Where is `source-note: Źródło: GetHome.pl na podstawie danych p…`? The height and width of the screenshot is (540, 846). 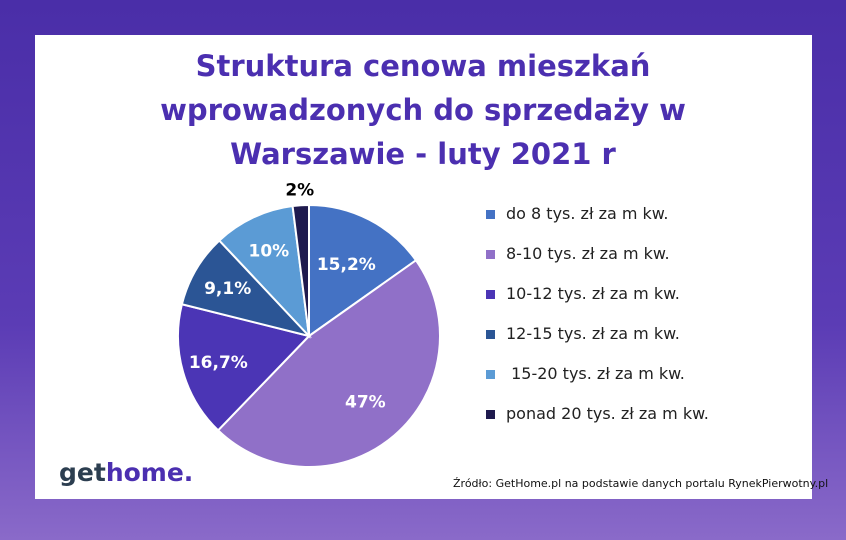
source-note: Źródło: GetHome.pl na podstawie danych p… is located at coordinates (641, 483).